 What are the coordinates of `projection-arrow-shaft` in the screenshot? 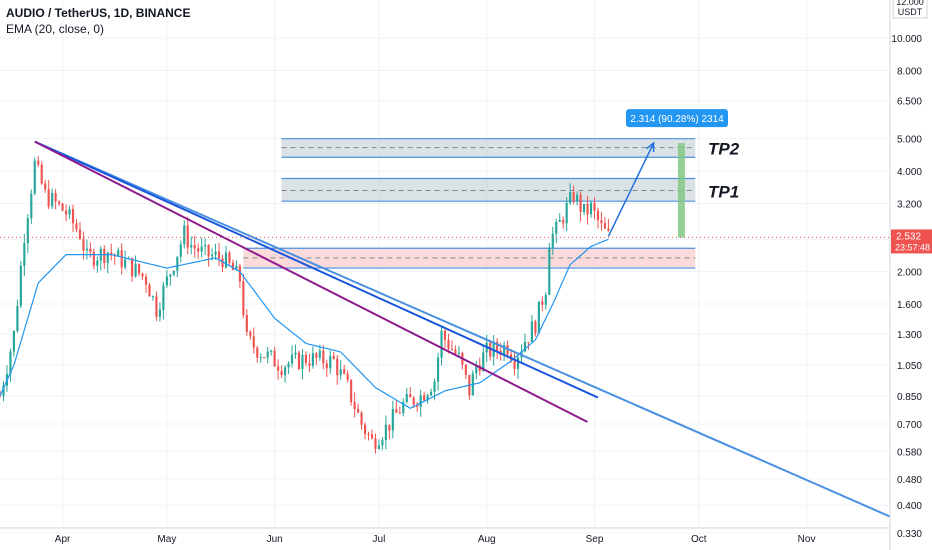 It's located at (631, 189).